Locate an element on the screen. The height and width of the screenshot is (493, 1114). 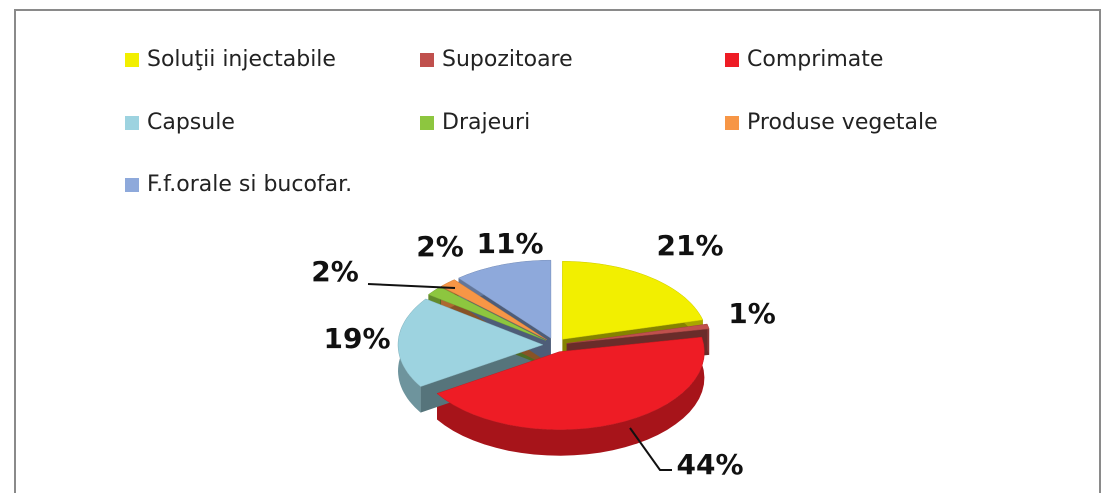
legend-label: Drajeuri is located at coordinates (486, 122).